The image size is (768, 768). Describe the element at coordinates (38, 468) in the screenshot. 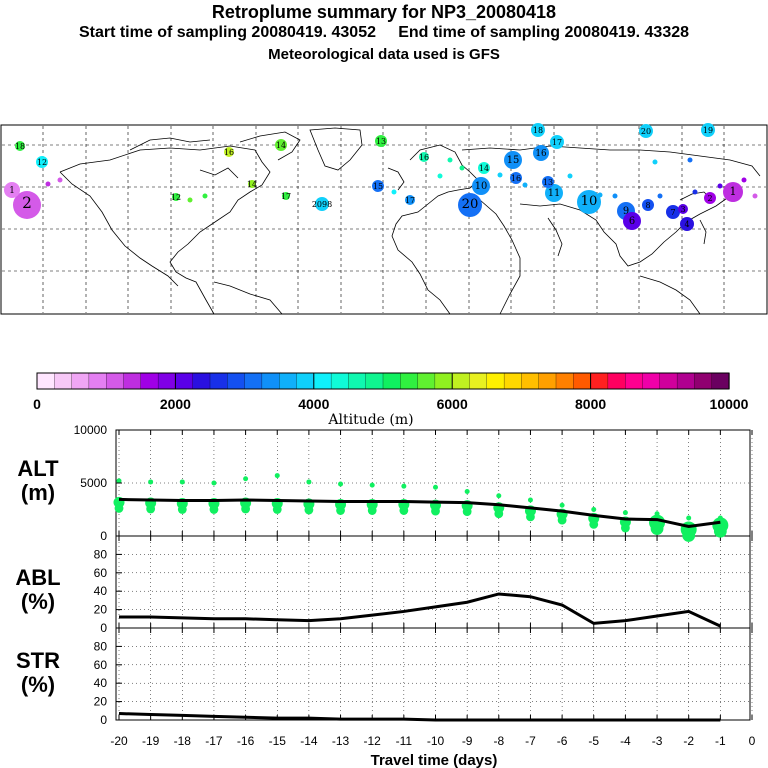

I see `alt-panel-label: ALT` at that location.